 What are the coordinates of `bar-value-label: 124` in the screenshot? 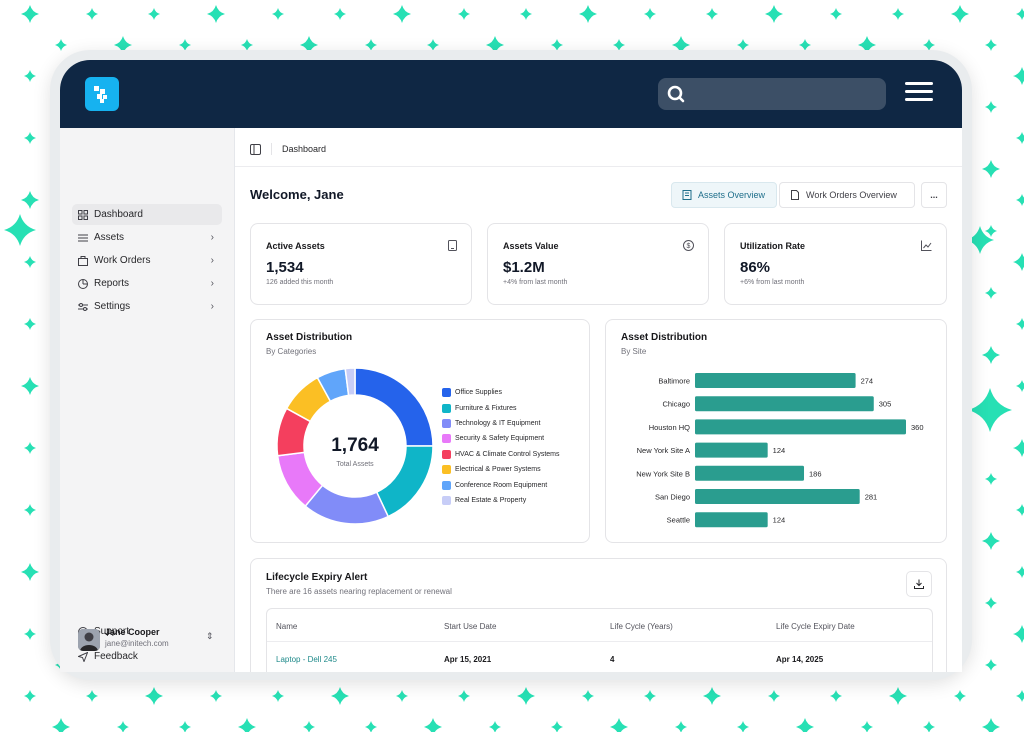 It's located at (779, 520).